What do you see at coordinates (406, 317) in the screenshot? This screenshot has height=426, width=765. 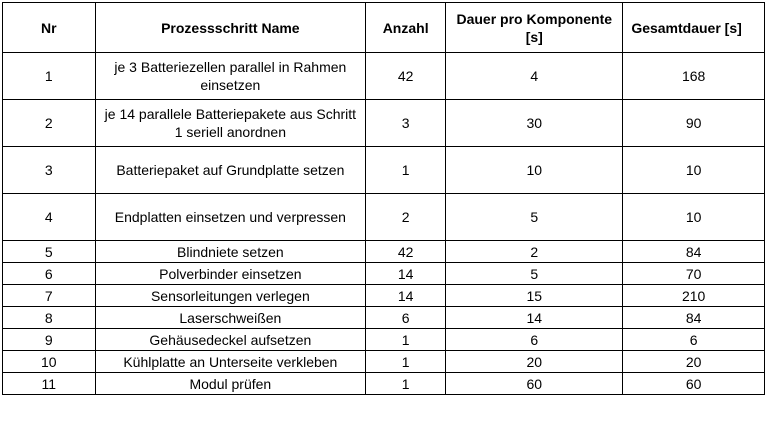 I see `cell-count: 6` at bounding box center [406, 317].